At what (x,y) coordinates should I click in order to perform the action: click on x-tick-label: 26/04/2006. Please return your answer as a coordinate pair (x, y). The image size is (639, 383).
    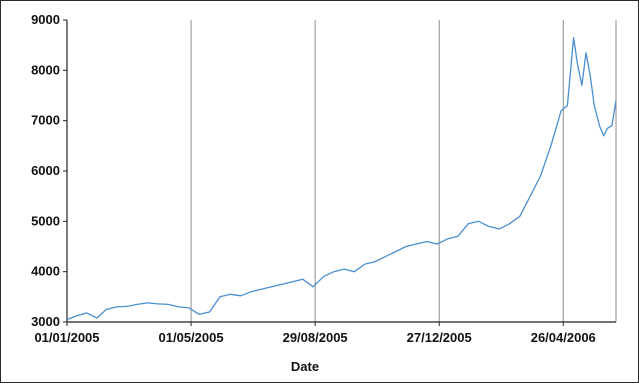
    Looking at the image, I should click on (563, 337).